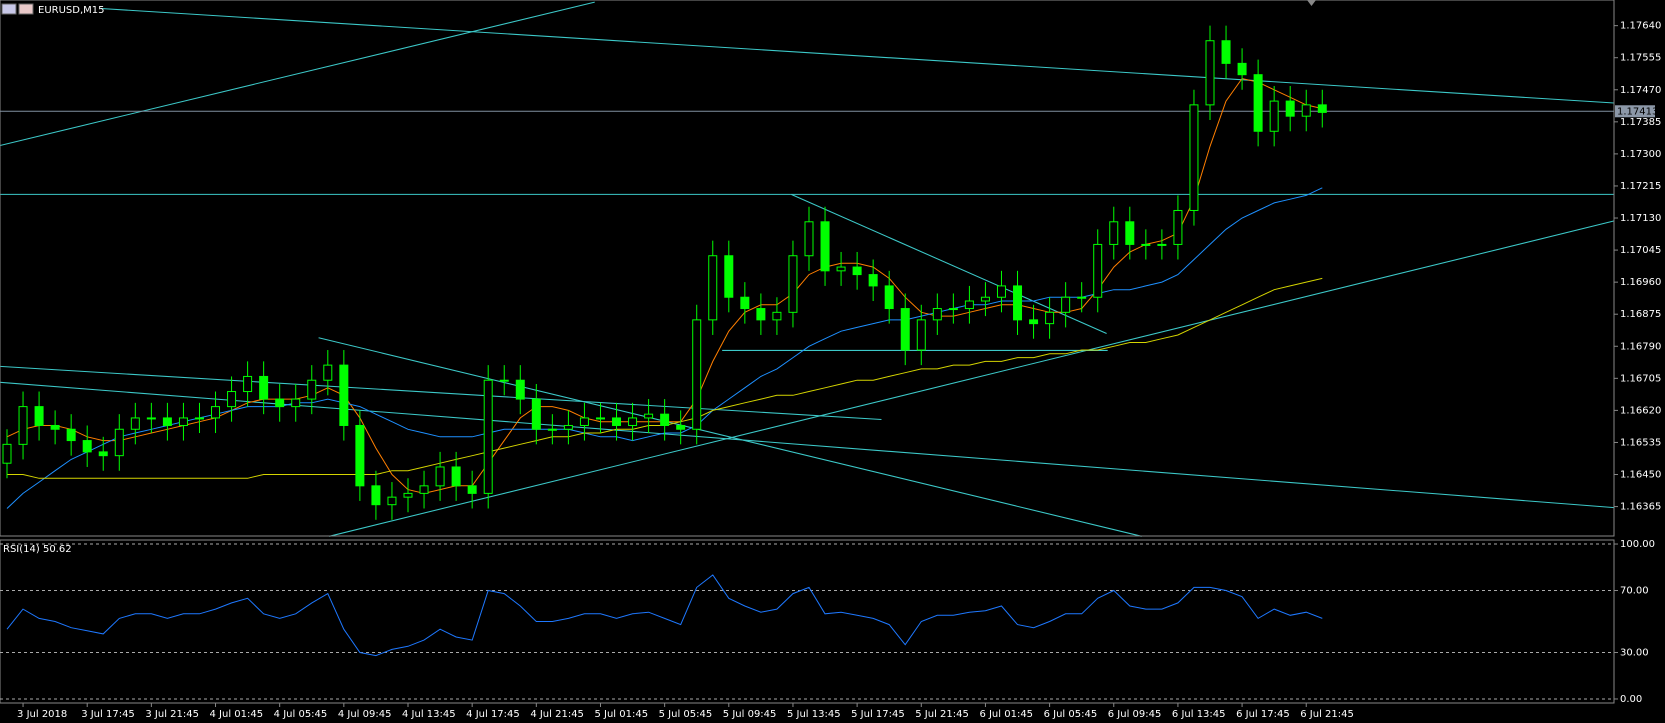 This screenshot has width=1665, height=723. Describe the element at coordinates (1640, 186) in the screenshot. I see `y-tick-label: 1.17215` at that location.